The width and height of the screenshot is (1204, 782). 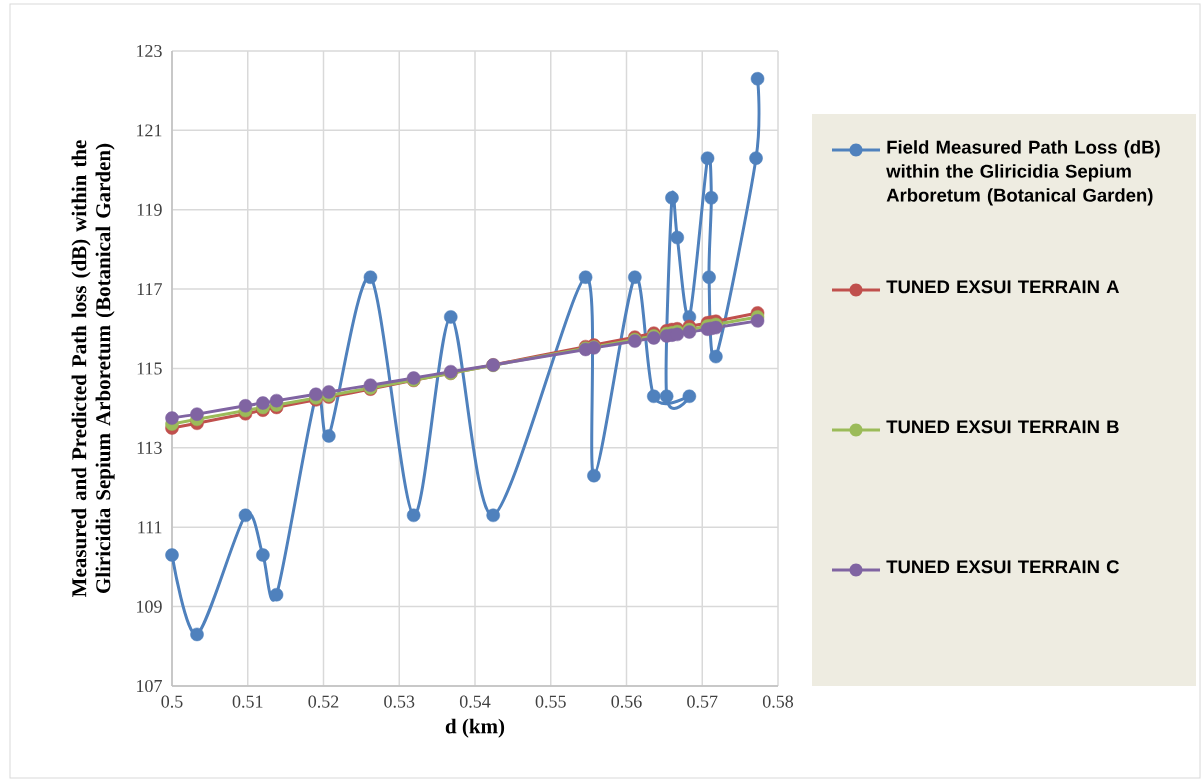 I want to click on legend-label: Field Measured Path Loss (dB) within the Gliricidia Sepium Arboretum (Botanical Garden), so click(x=1023, y=173).